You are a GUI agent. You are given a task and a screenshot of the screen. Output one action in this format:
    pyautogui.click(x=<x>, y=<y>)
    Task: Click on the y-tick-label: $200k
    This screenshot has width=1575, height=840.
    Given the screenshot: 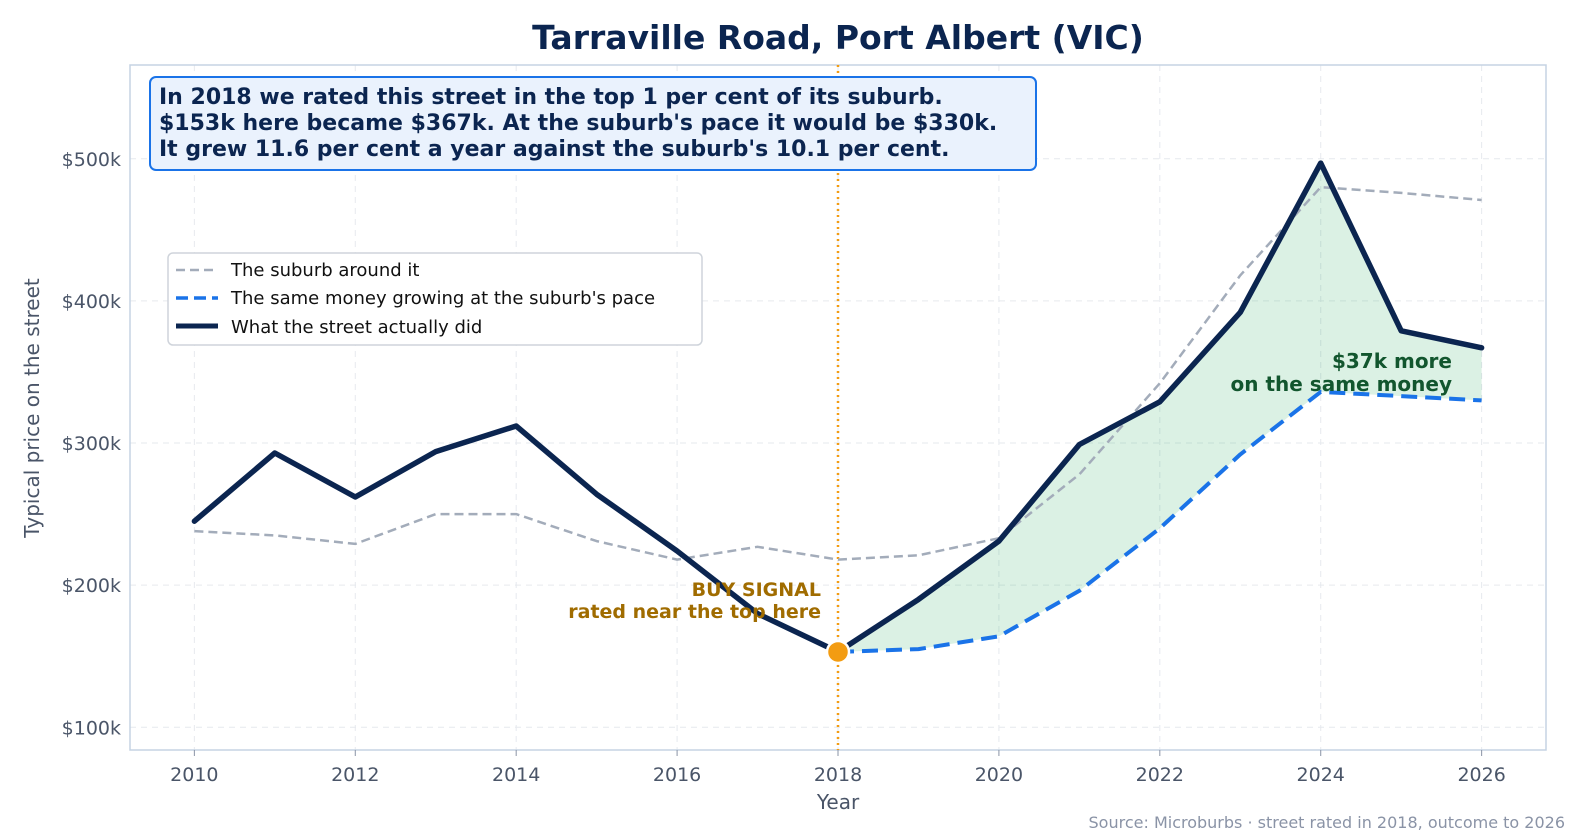 What is the action you would take?
    pyautogui.click(x=91, y=586)
    